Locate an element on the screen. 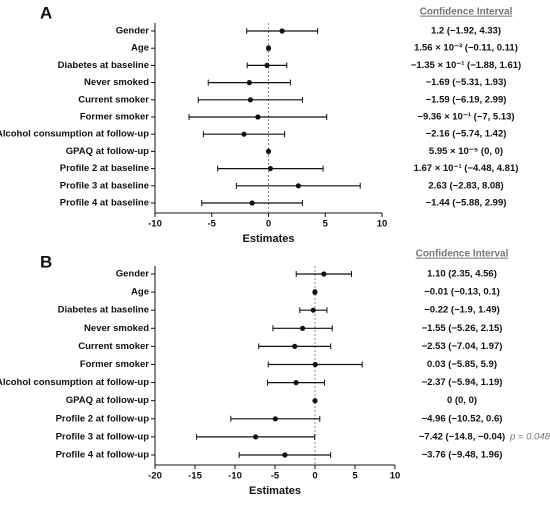 This screenshot has height=506, width=550. ci-label: −1.44 (−5.88, 2.99) is located at coordinates (466, 203).